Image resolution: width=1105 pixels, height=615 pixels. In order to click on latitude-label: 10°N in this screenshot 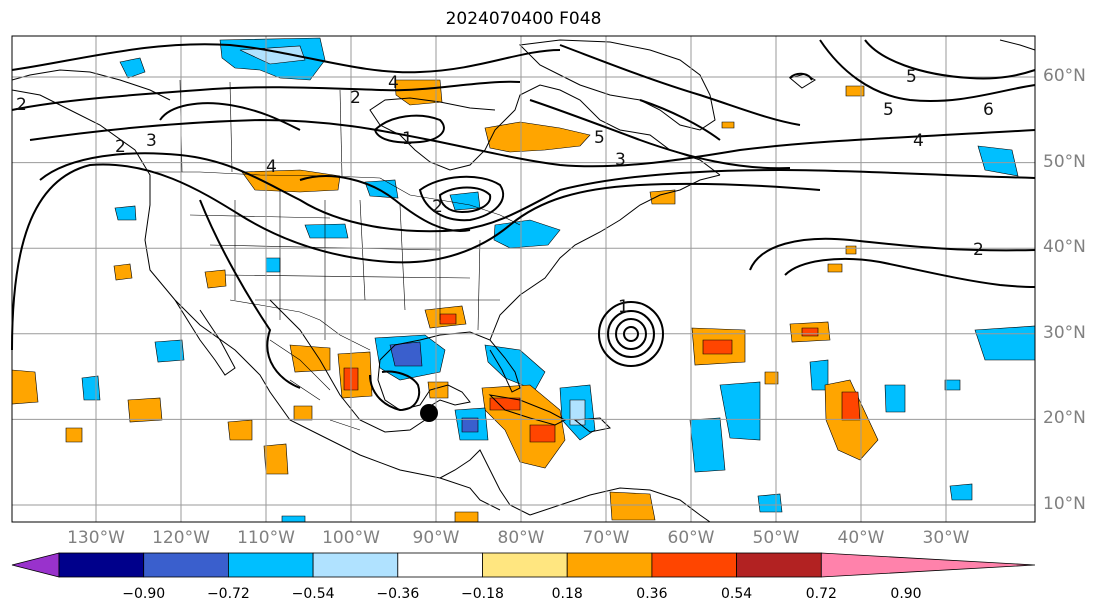, I will do `click(1064, 504)`.